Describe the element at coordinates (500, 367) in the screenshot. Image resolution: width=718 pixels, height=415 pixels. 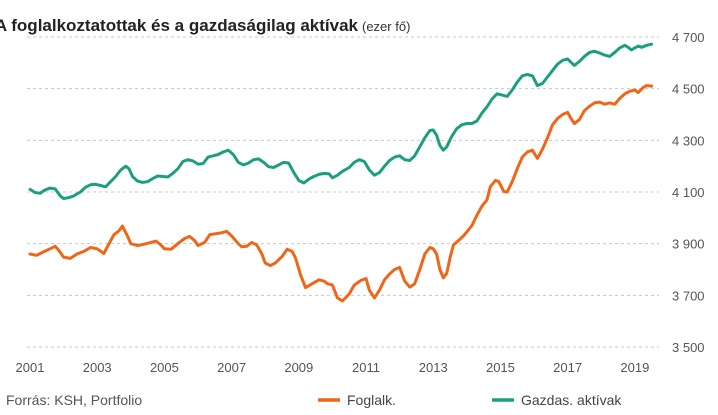
I see `x-tick-label: 2015` at that location.